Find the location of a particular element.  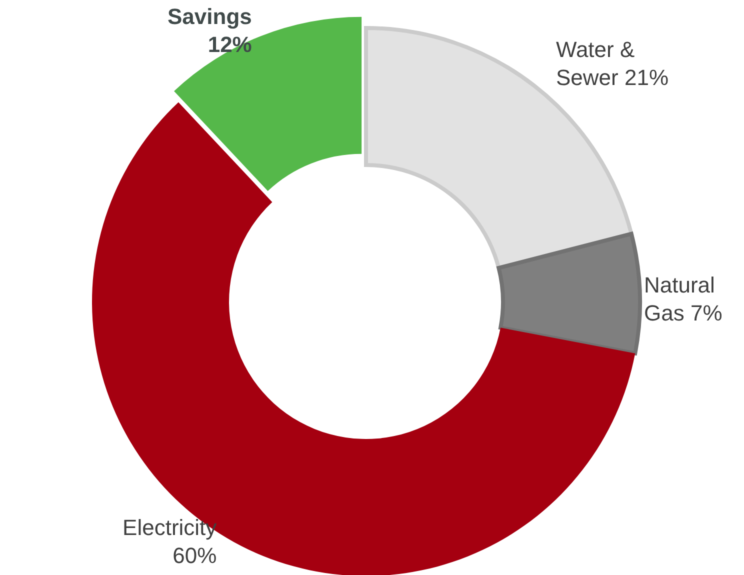

slice-label: Savings is located at coordinates (210, 16).